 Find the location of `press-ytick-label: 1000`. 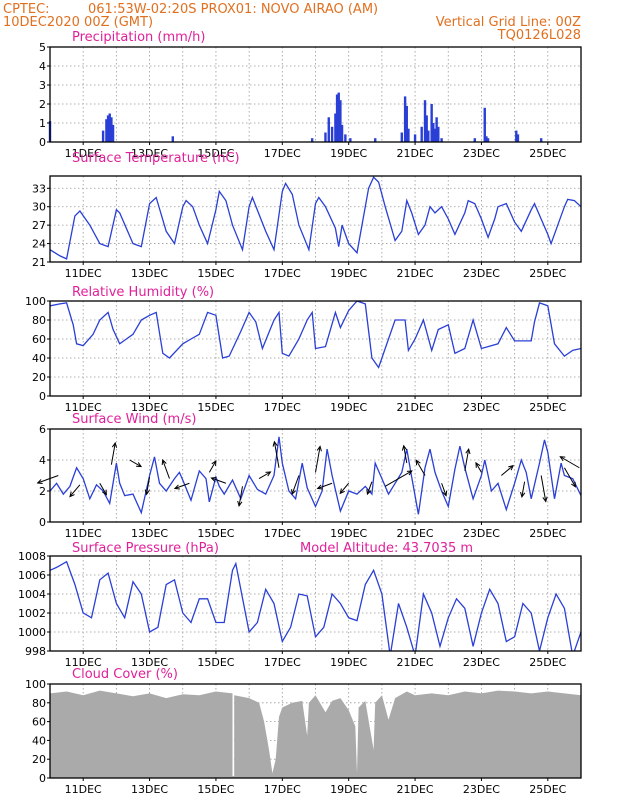

press-ytick-label: 1000 is located at coordinates (32, 632).